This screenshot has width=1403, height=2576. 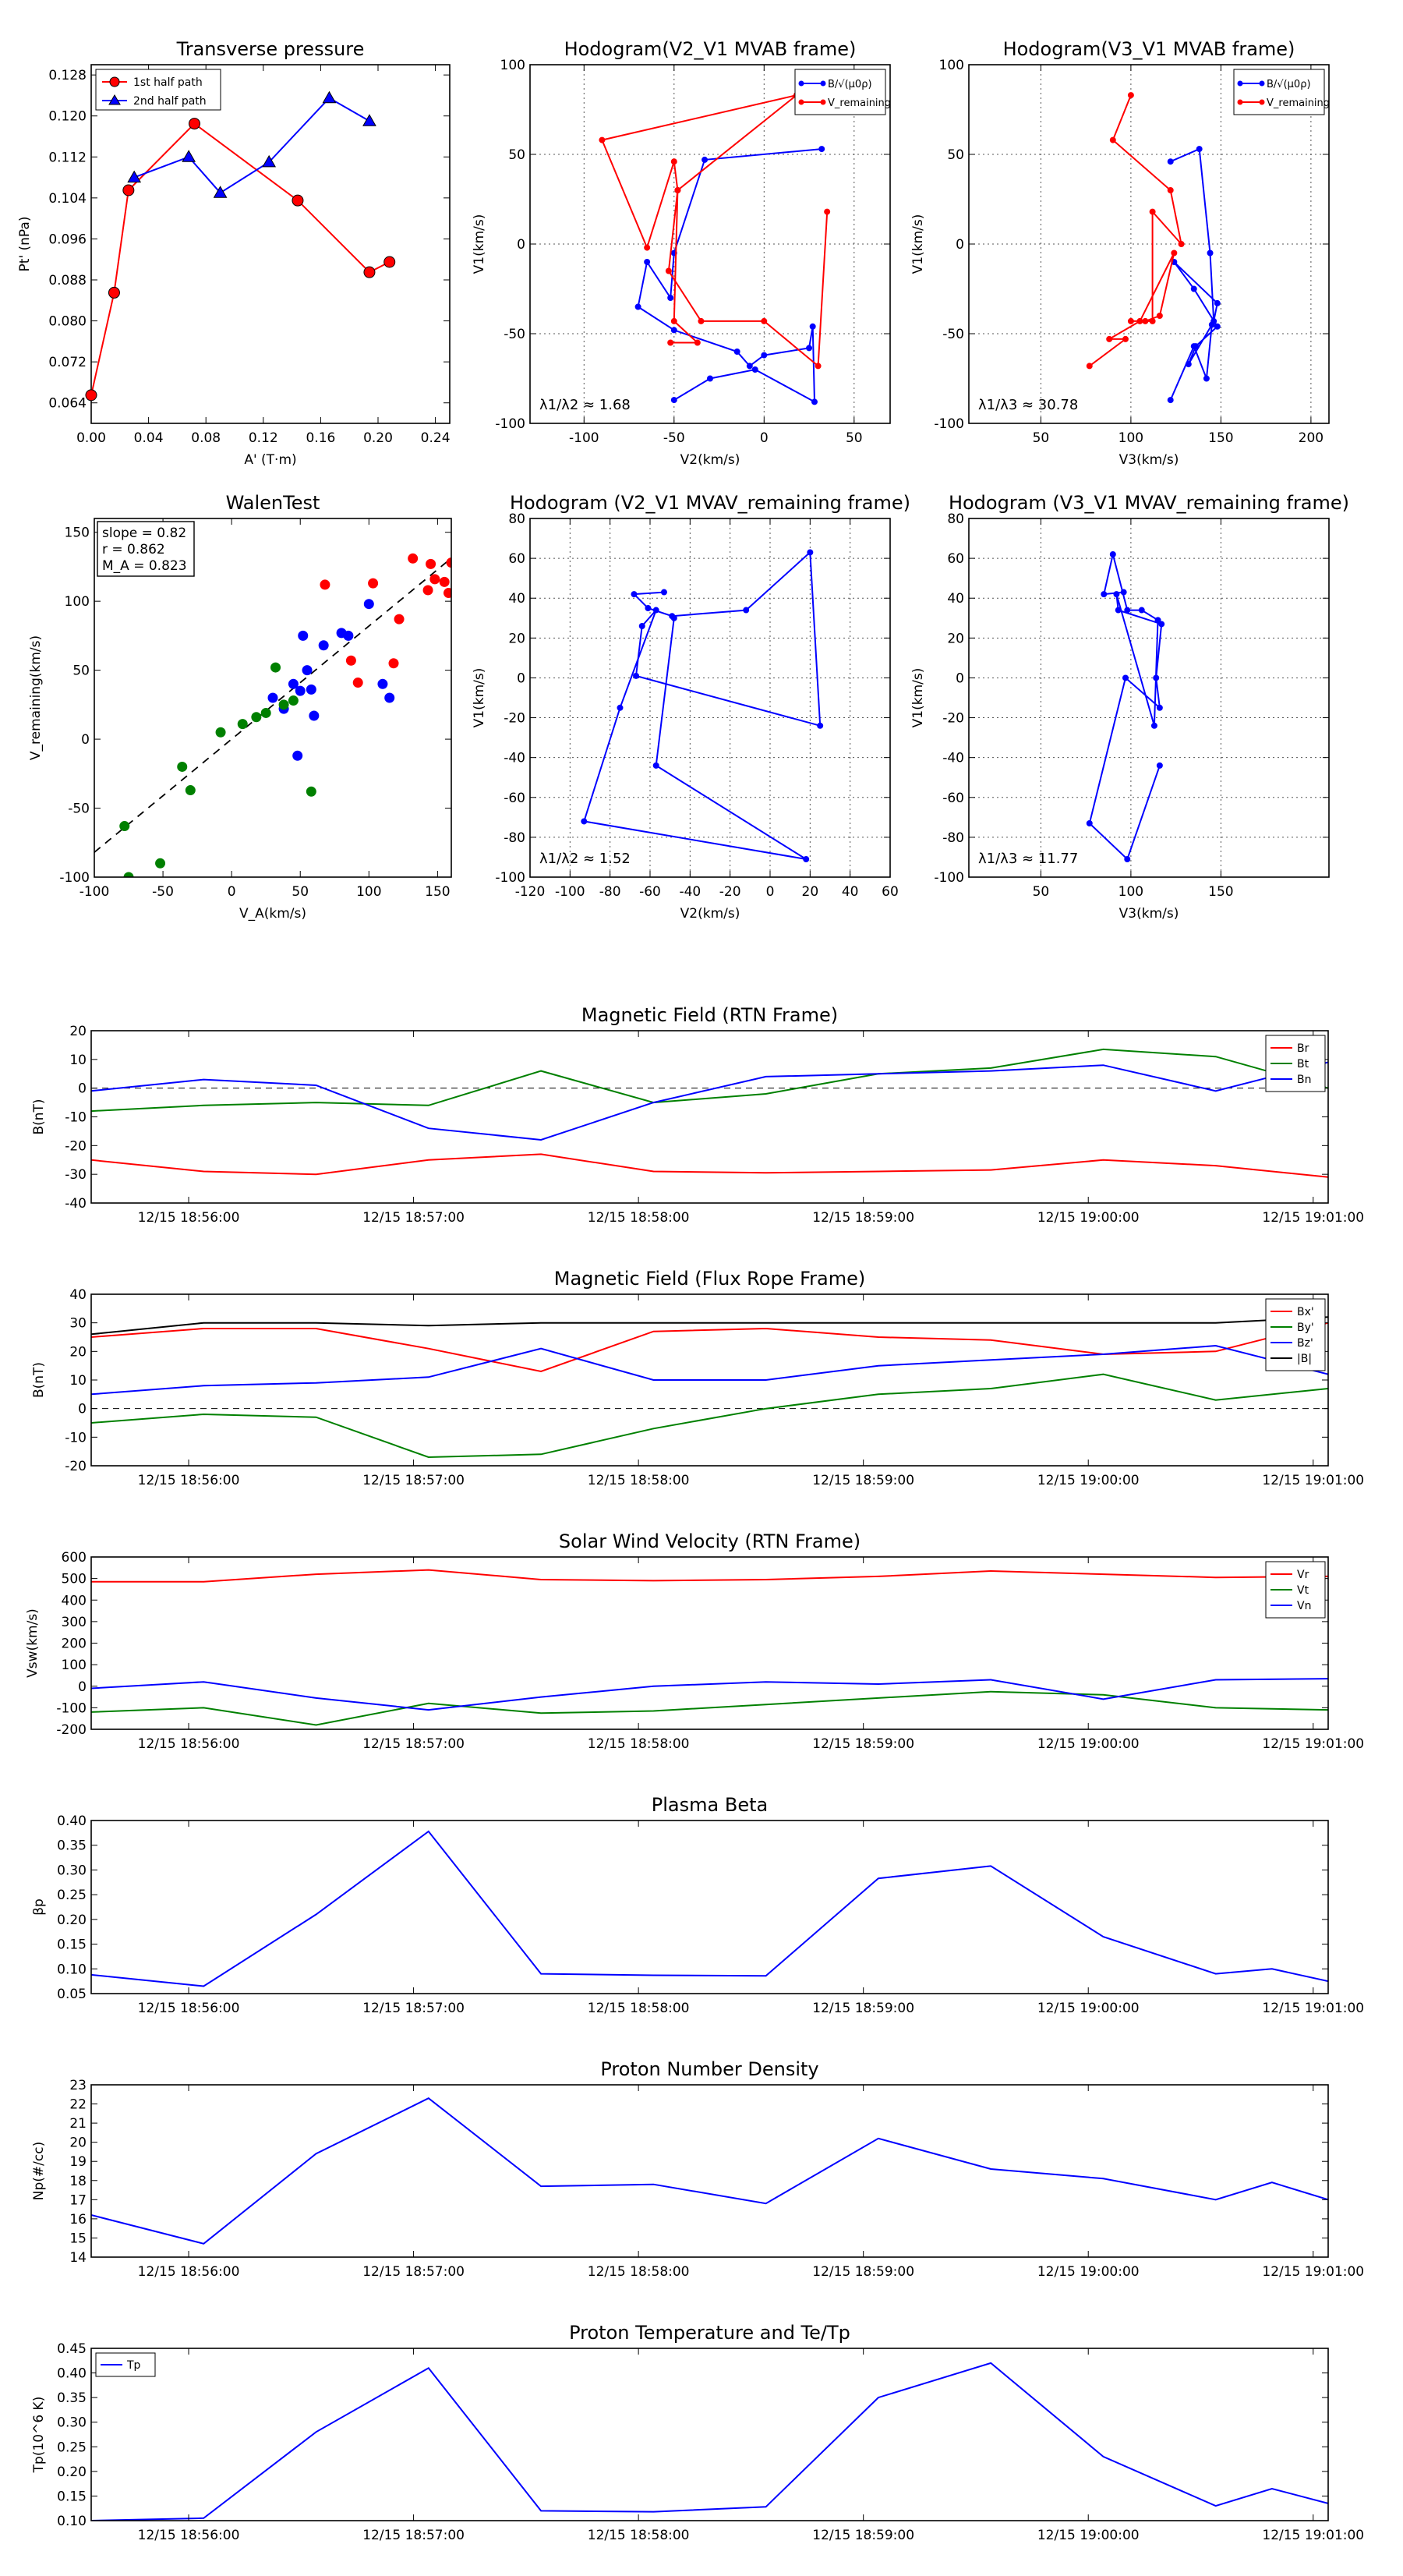 I want to click on y-tick-label: 20, so click(x=78, y=1352).